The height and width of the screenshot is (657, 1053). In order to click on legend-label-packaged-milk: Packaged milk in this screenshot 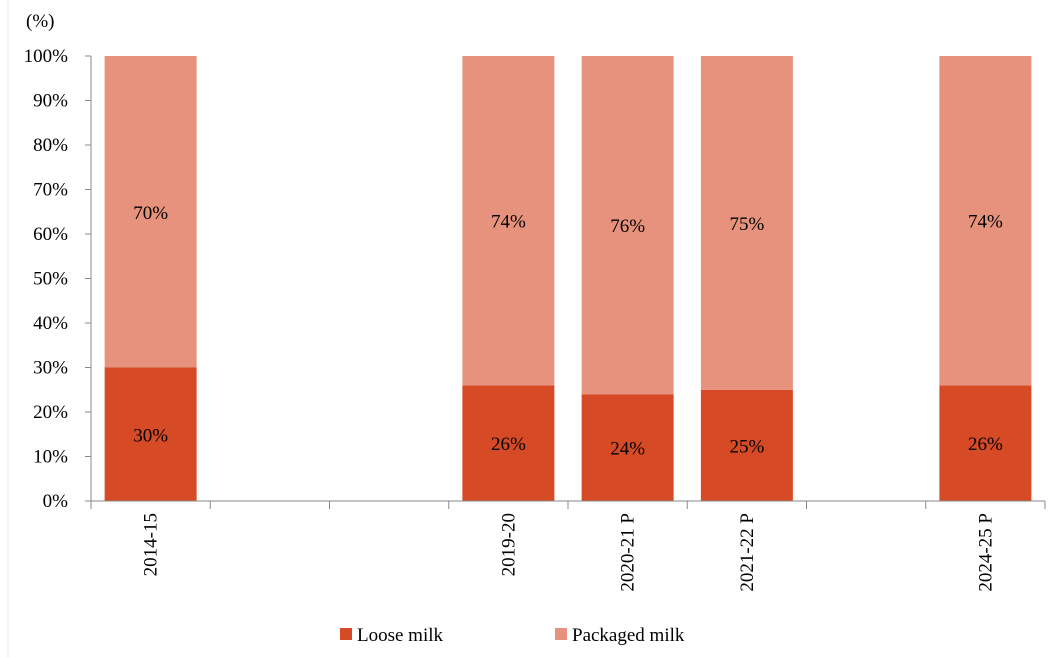, I will do `click(628, 635)`.